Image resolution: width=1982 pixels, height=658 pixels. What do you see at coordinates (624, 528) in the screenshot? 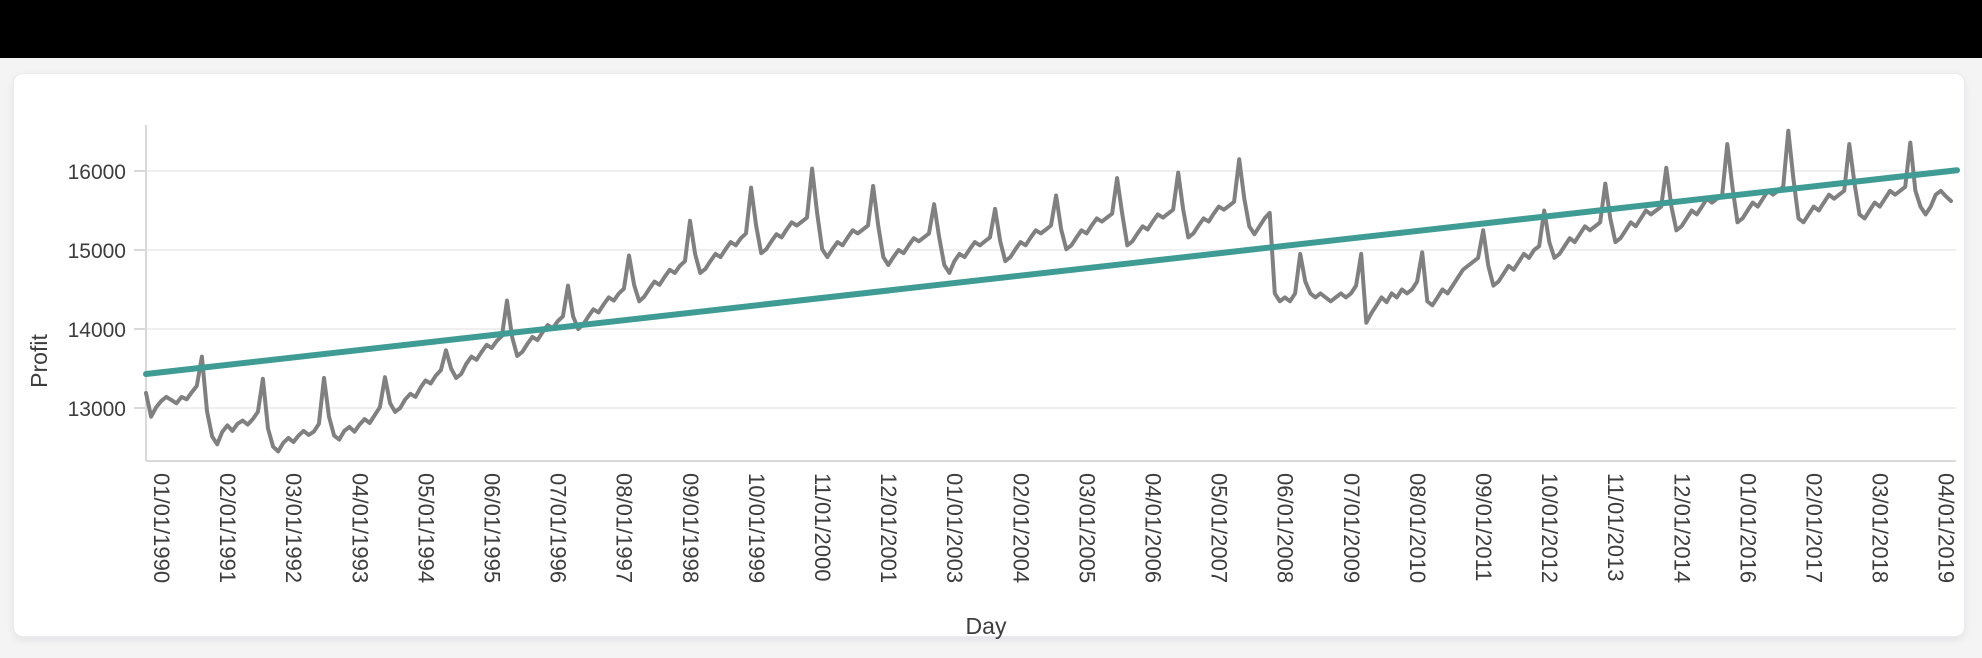
I see `x-tick-label: 08/01/1997` at bounding box center [624, 528].